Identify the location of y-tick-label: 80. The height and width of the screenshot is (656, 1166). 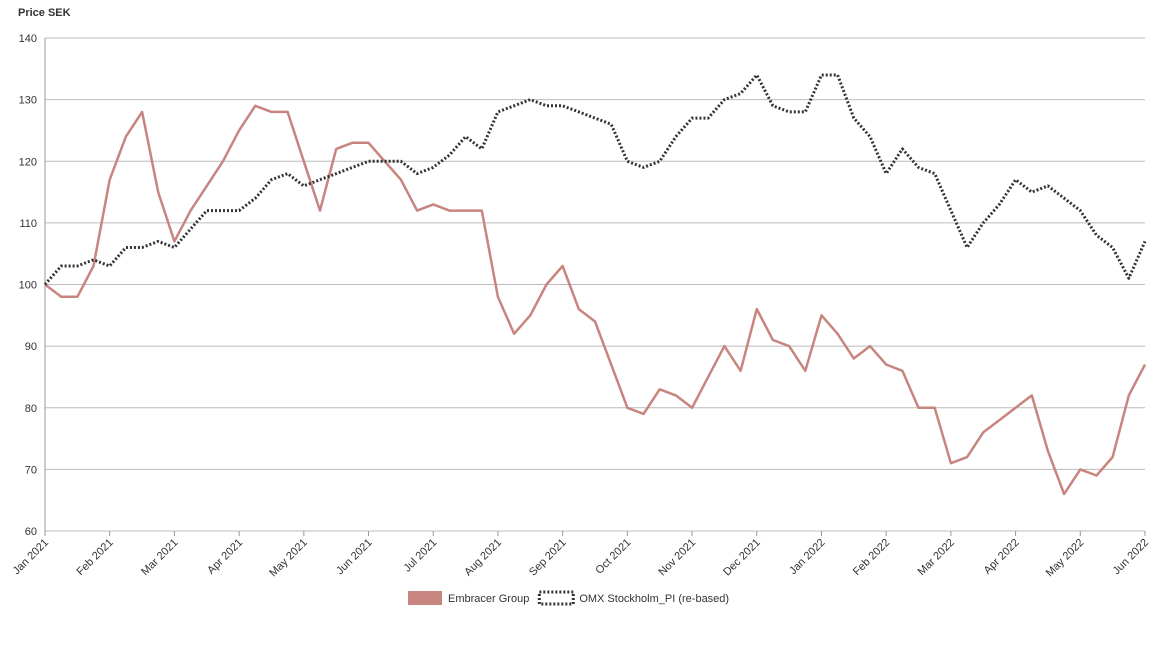
(31, 409).